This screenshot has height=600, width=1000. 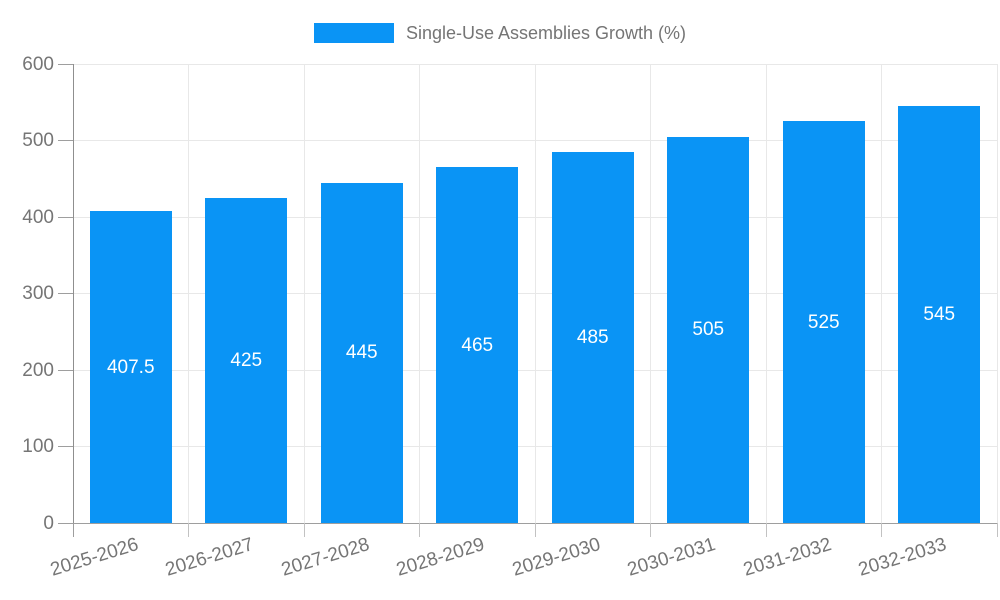 I want to click on y-tick-label: 400, so click(x=38, y=217).